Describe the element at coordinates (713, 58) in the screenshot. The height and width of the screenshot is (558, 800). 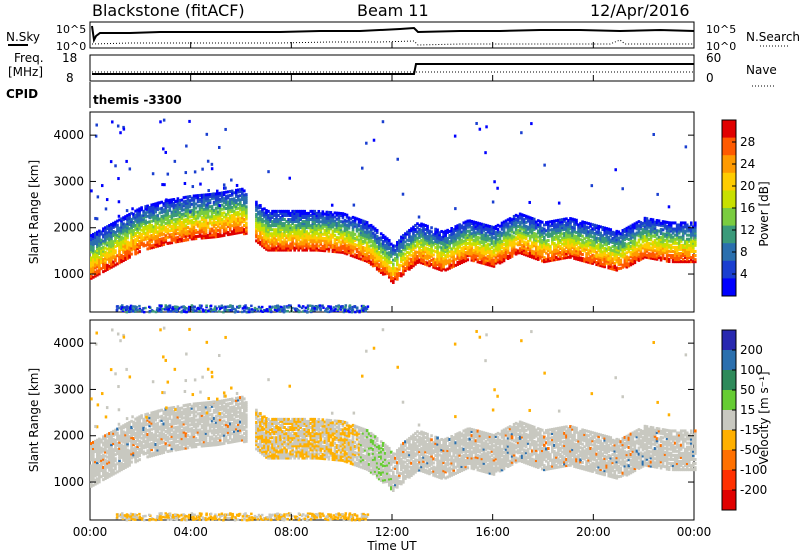
I see `nave-tick-top: 60` at that location.